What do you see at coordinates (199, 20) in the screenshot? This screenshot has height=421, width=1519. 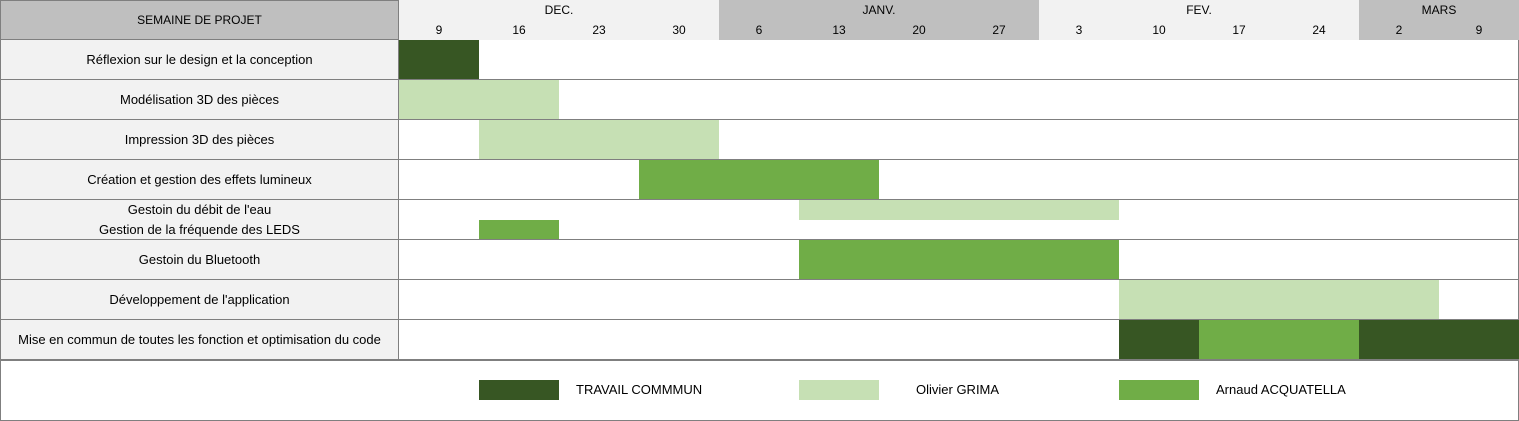 I see `header-title: SEMAINE DE PROJET` at bounding box center [199, 20].